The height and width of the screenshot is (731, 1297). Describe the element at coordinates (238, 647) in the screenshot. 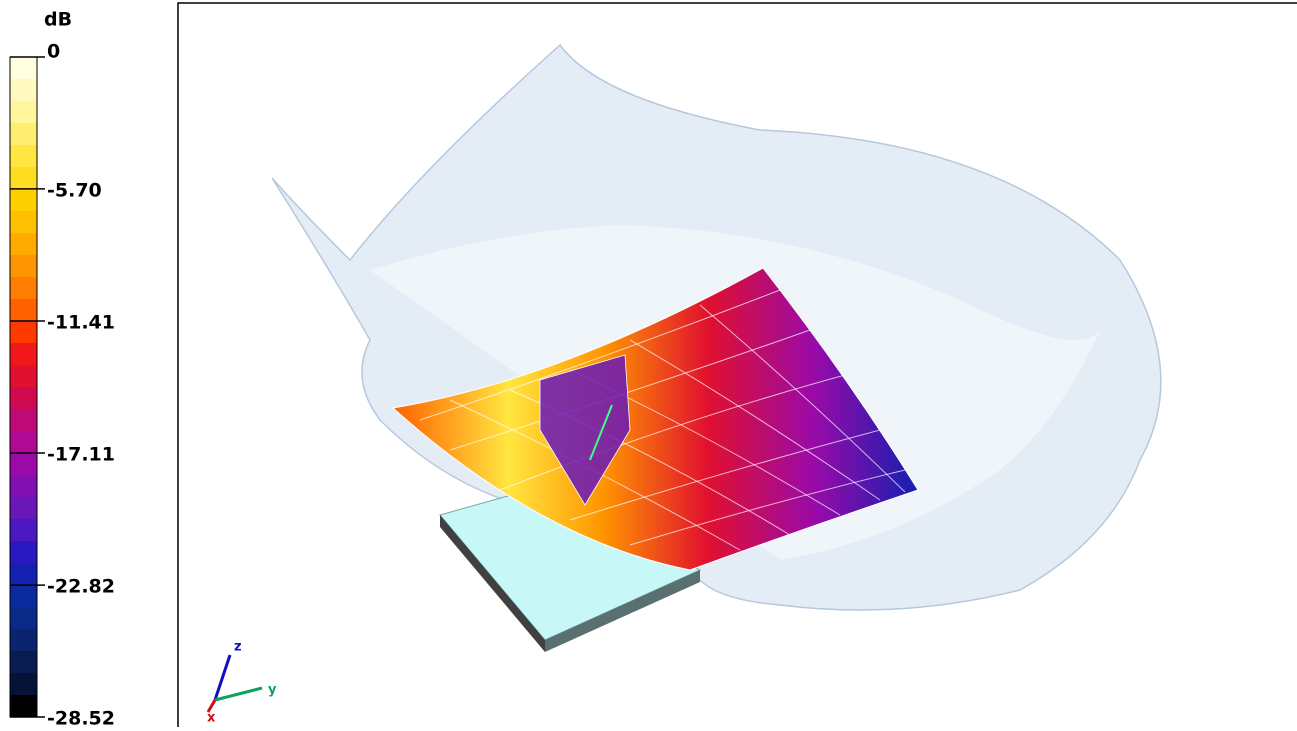

I see `axis-z-label: z` at that location.